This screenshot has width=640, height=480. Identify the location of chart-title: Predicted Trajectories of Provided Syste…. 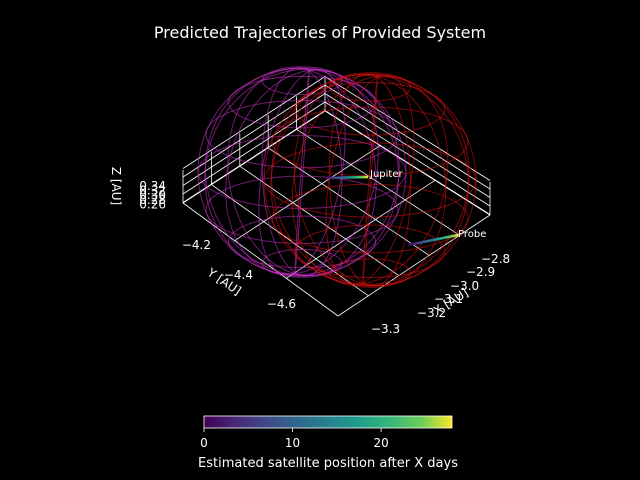
(320, 32).